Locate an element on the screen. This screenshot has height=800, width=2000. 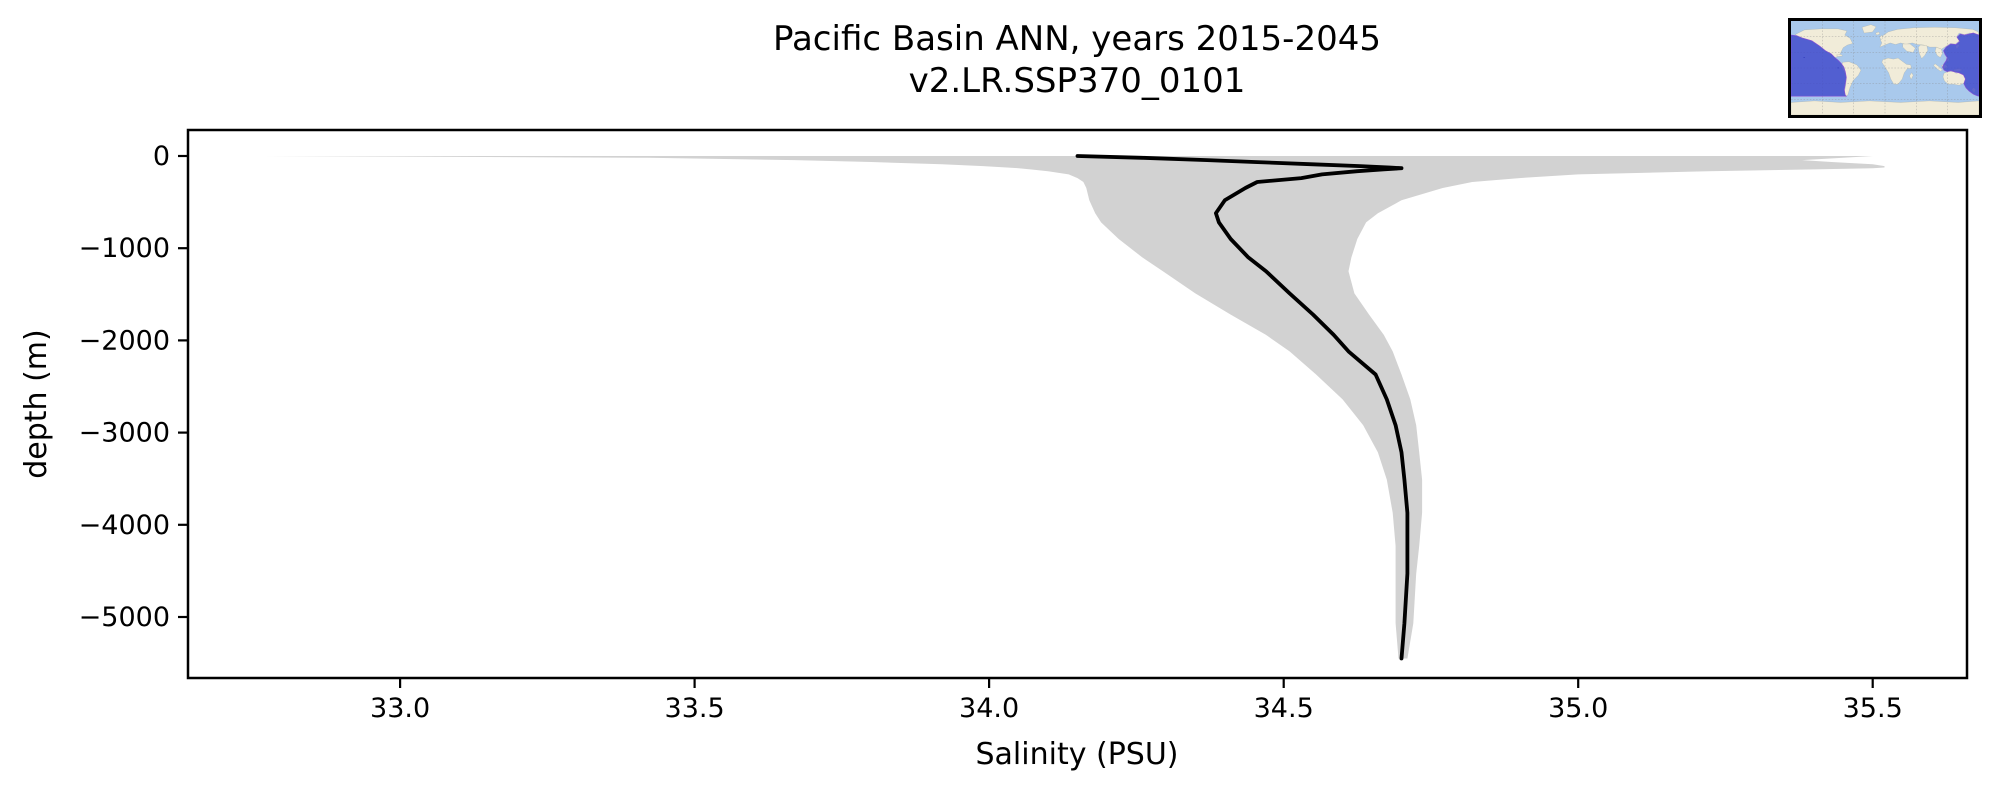
x-axis-label: Salinity (PSU) is located at coordinates (1077, 754).